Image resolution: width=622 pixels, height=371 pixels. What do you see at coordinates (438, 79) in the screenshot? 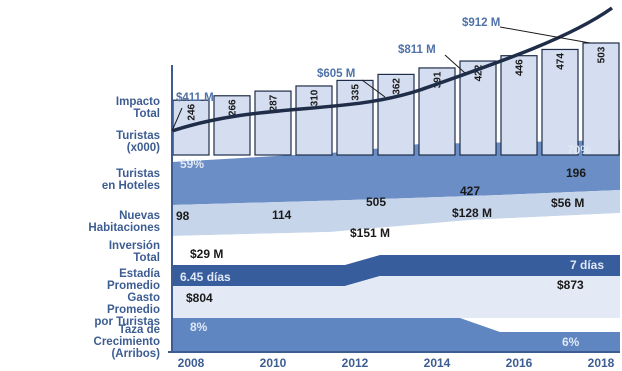
I see `turistas-bar-label: 391` at bounding box center [438, 79].